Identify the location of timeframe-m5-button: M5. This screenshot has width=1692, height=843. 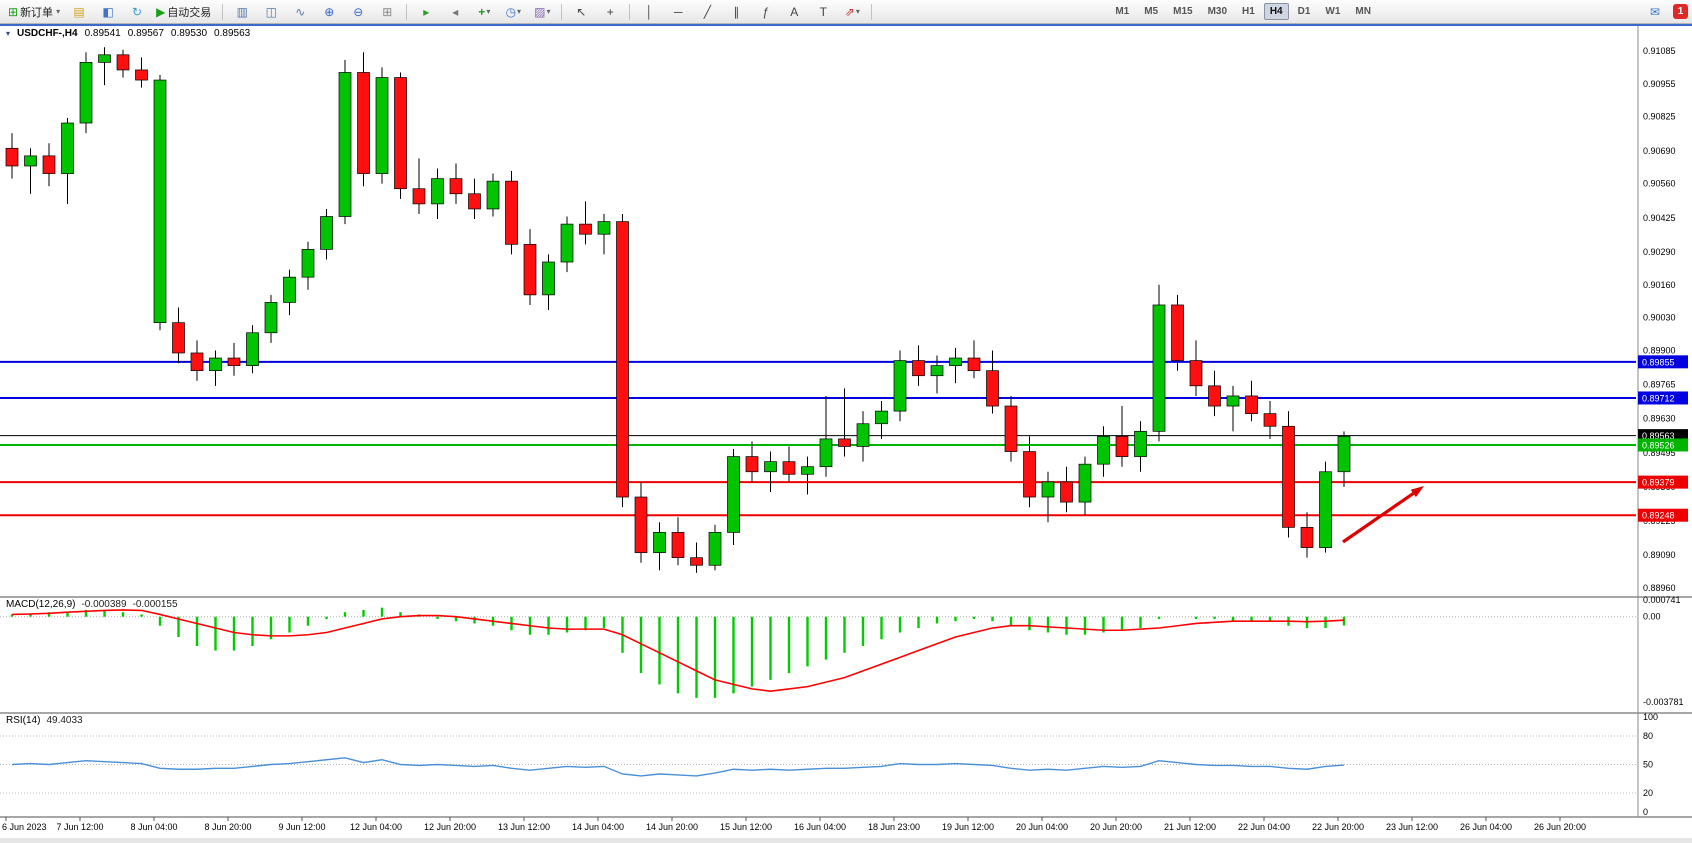
(1151, 11).